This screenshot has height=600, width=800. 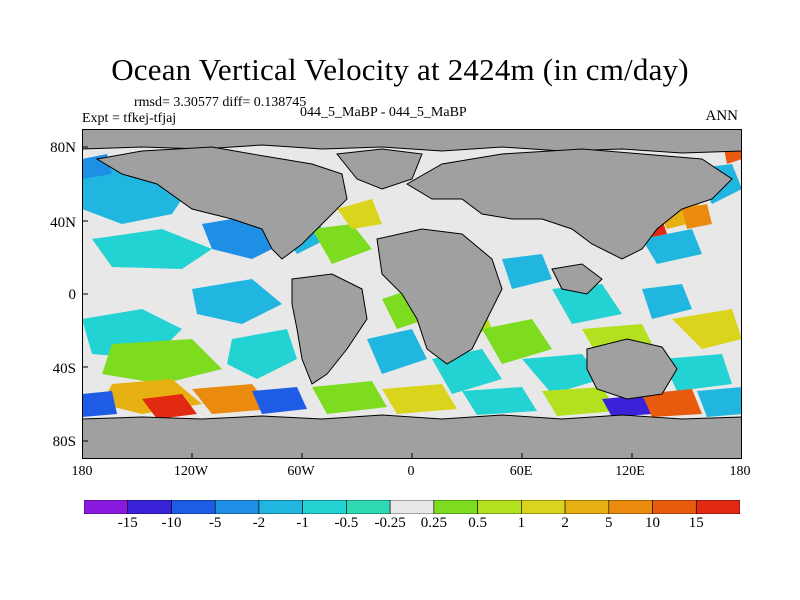 I want to click on colorbar-label: -10, so click(x=171, y=523).